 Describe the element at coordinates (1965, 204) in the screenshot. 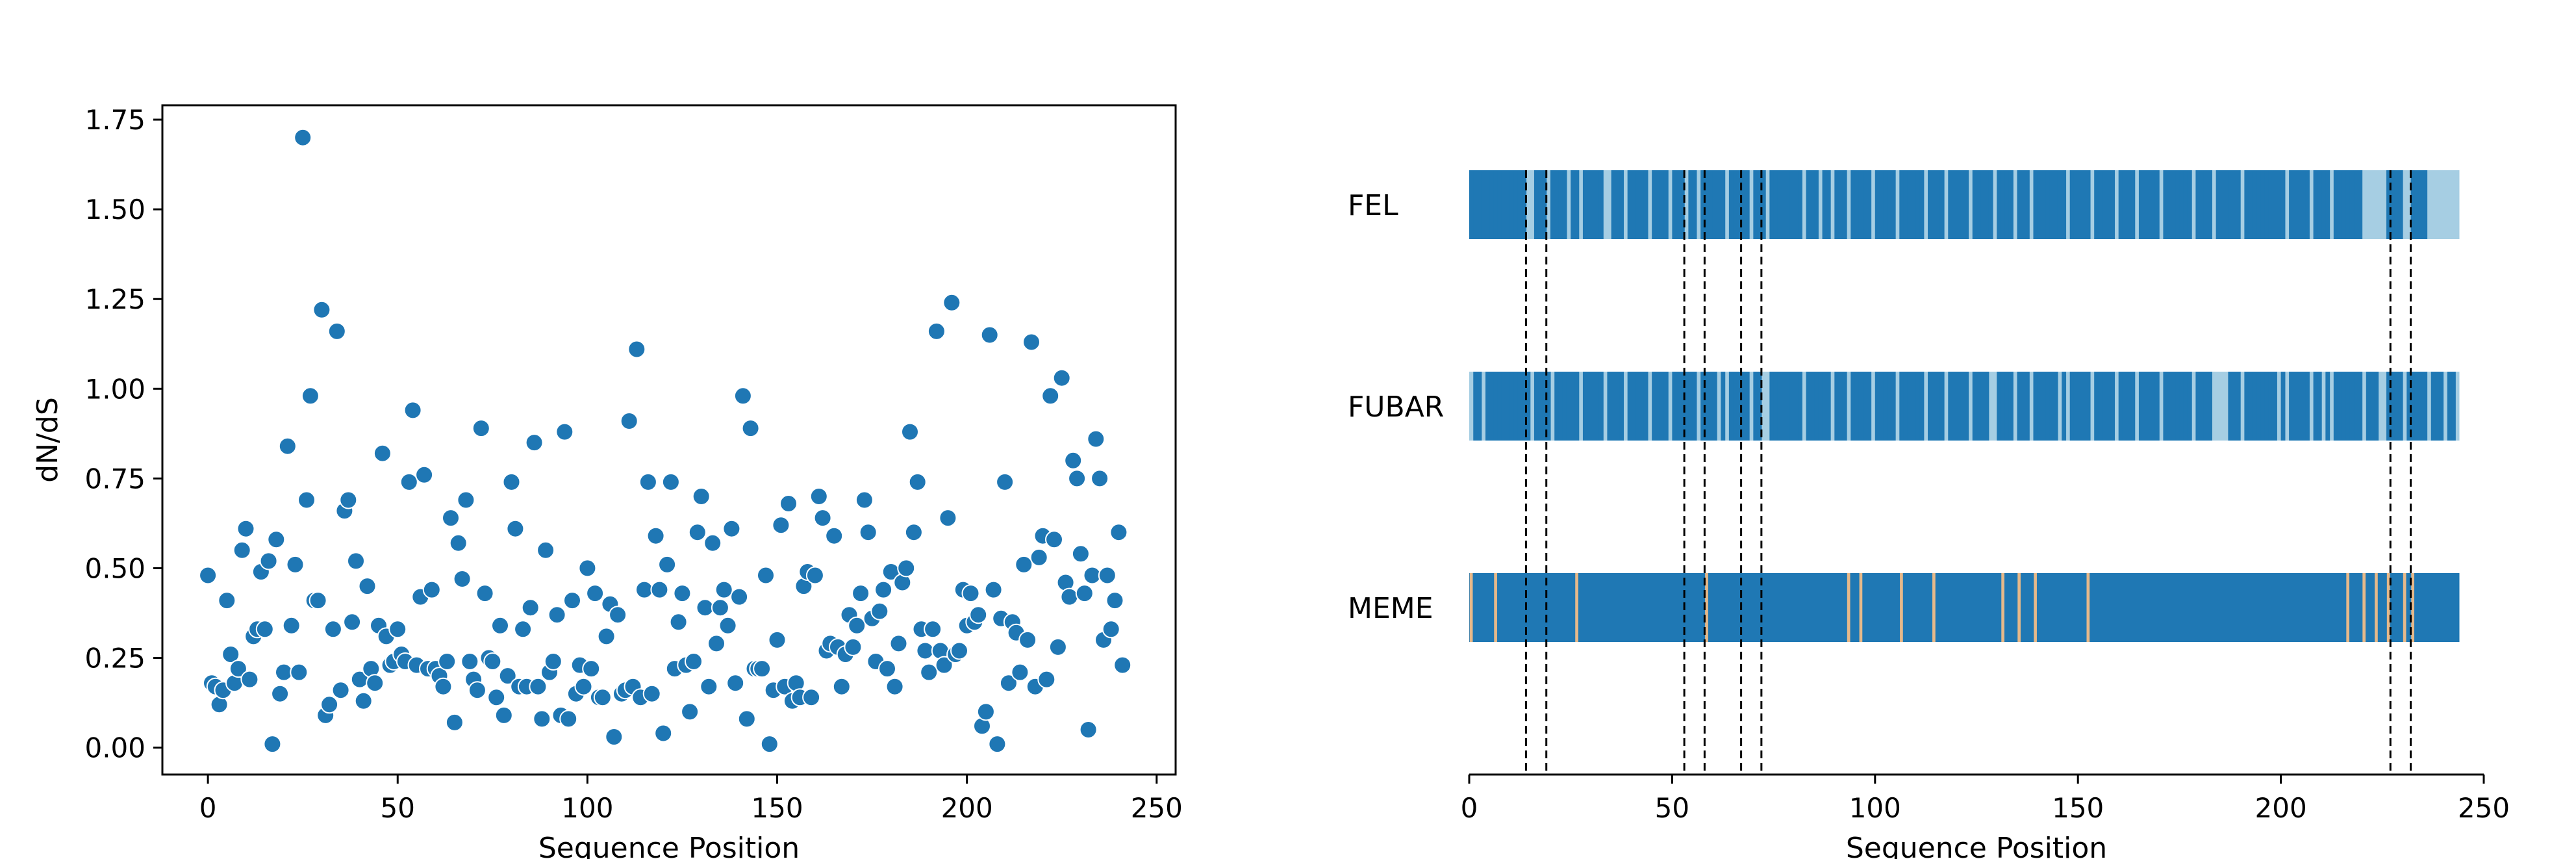

I see `heatmap-row-fel` at that location.